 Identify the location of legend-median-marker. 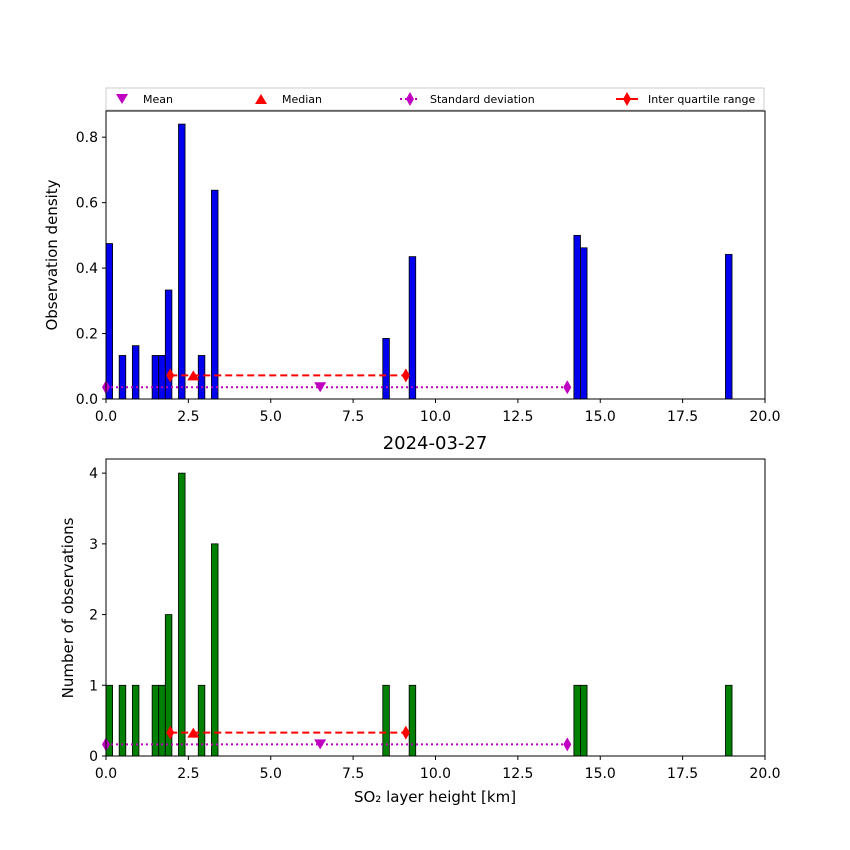
(261, 99).